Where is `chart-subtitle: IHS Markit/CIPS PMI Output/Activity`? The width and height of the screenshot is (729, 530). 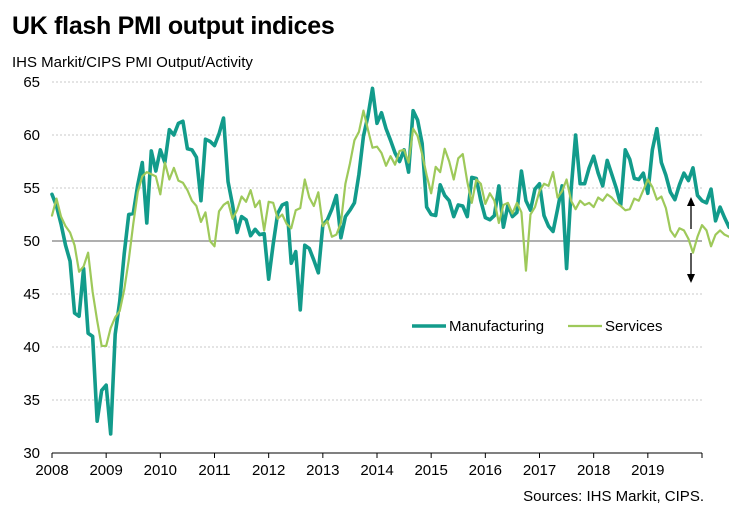
chart-subtitle: IHS Markit/CIPS PMI Output/Activity is located at coordinates (132, 62).